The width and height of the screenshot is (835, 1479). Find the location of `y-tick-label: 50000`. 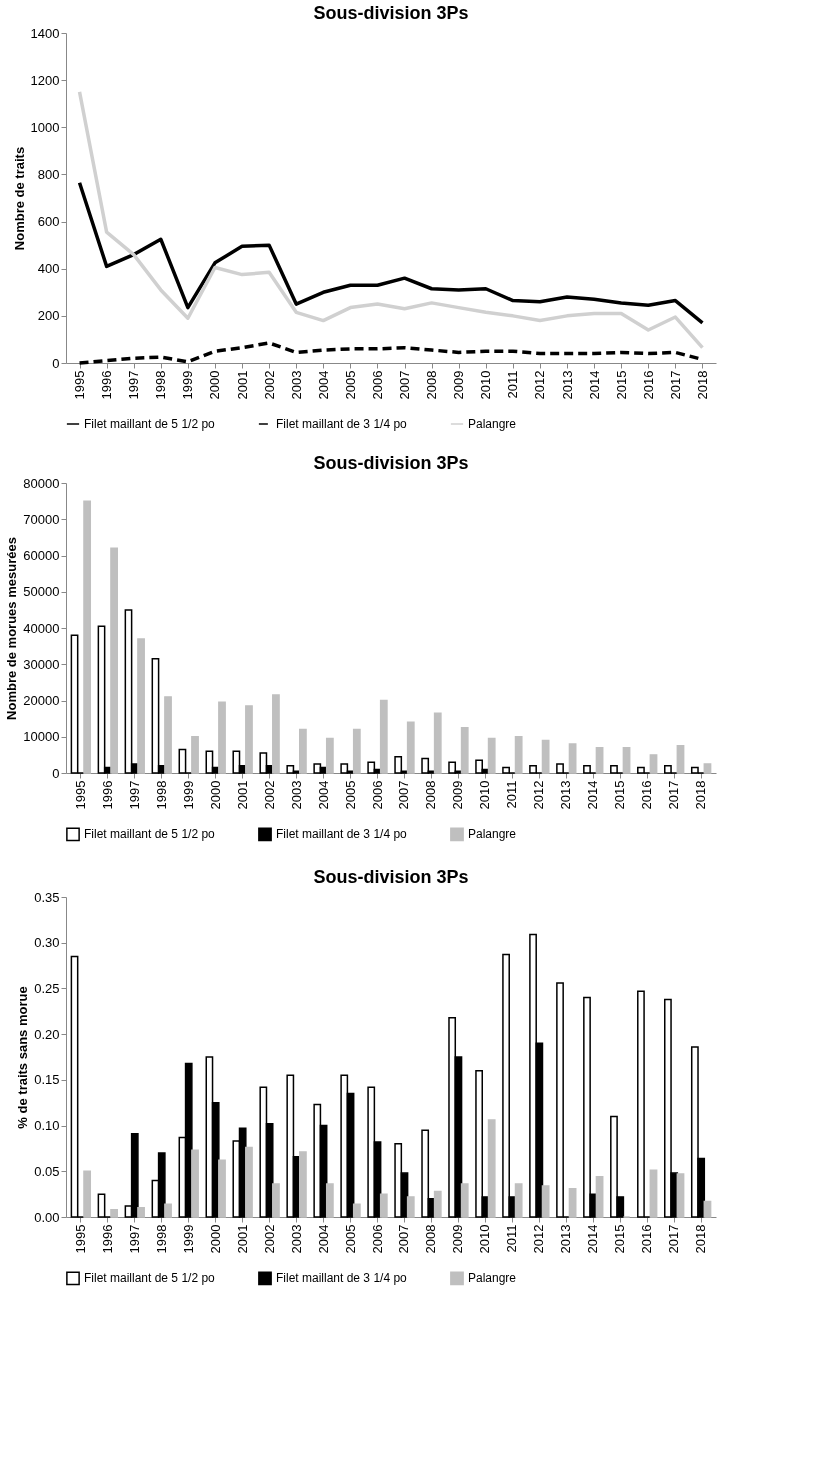

y-tick-label: 50000 is located at coordinates (41, 592).